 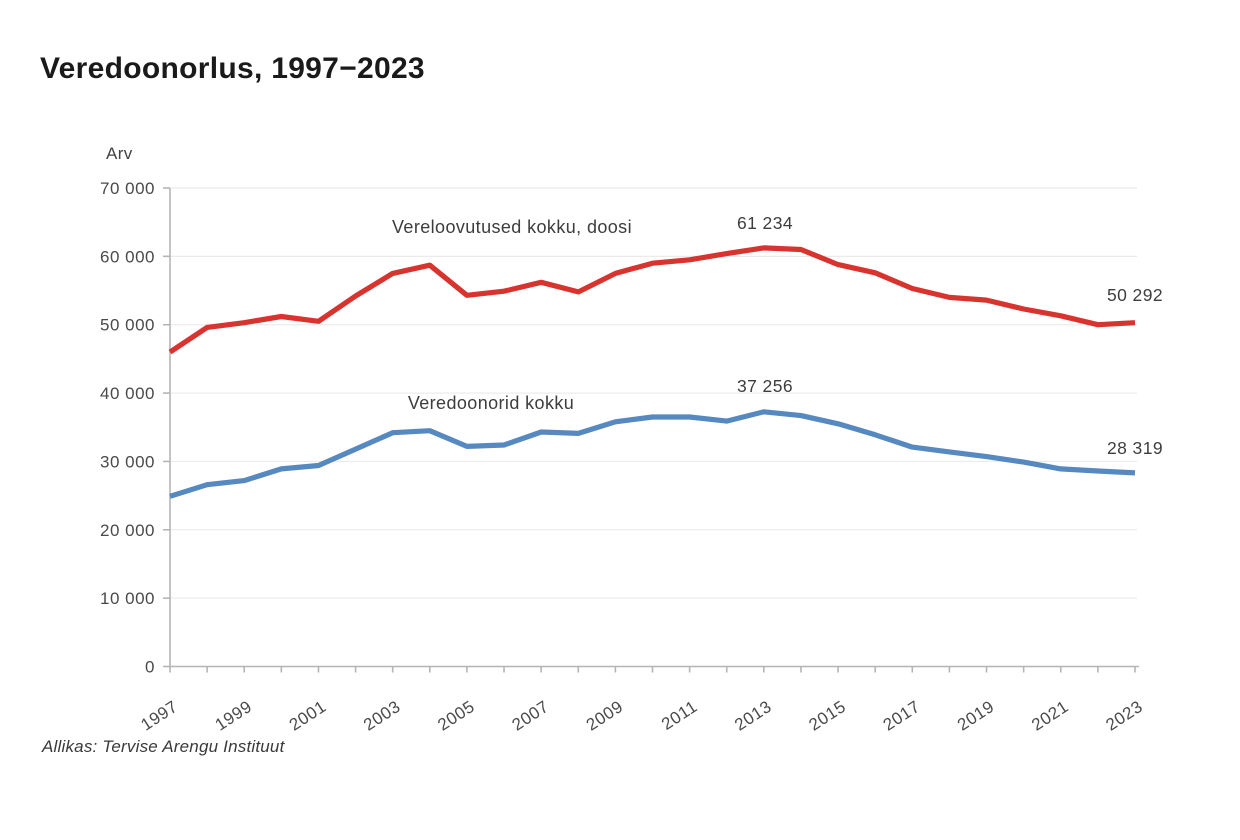 What do you see at coordinates (232, 68) in the screenshot?
I see `chart-title: Veredoonorlus, 1997−2023` at bounding box center [232, 68].